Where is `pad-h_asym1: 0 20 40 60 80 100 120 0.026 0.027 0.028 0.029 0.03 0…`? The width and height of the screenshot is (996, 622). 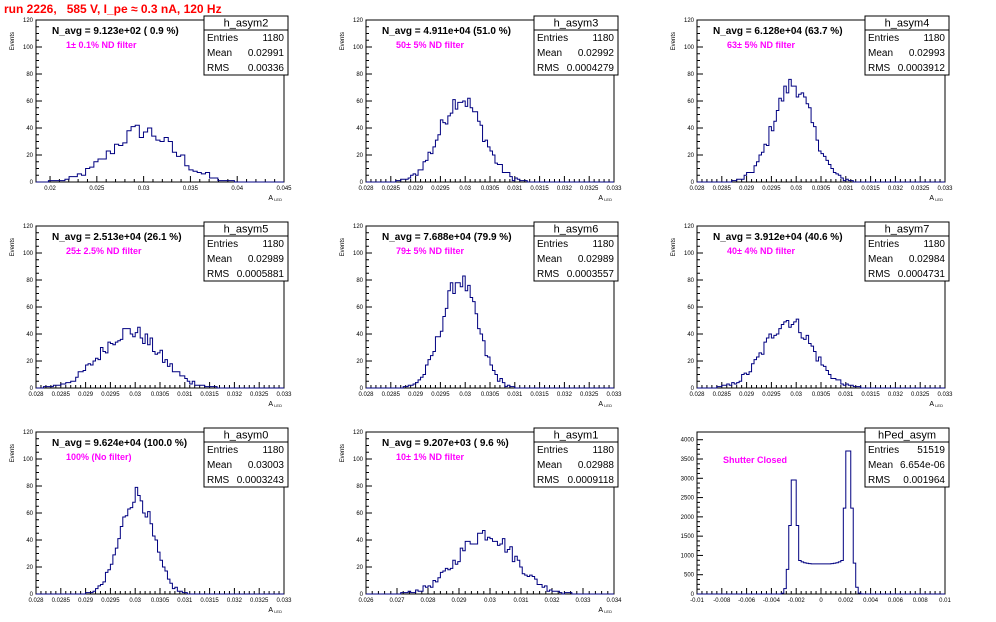
pad-h_asym1: 0 20 40 60 80 100 120 0.026 0.027 0.028 0.029 0.03 0… is located at coordinates (481, 520).